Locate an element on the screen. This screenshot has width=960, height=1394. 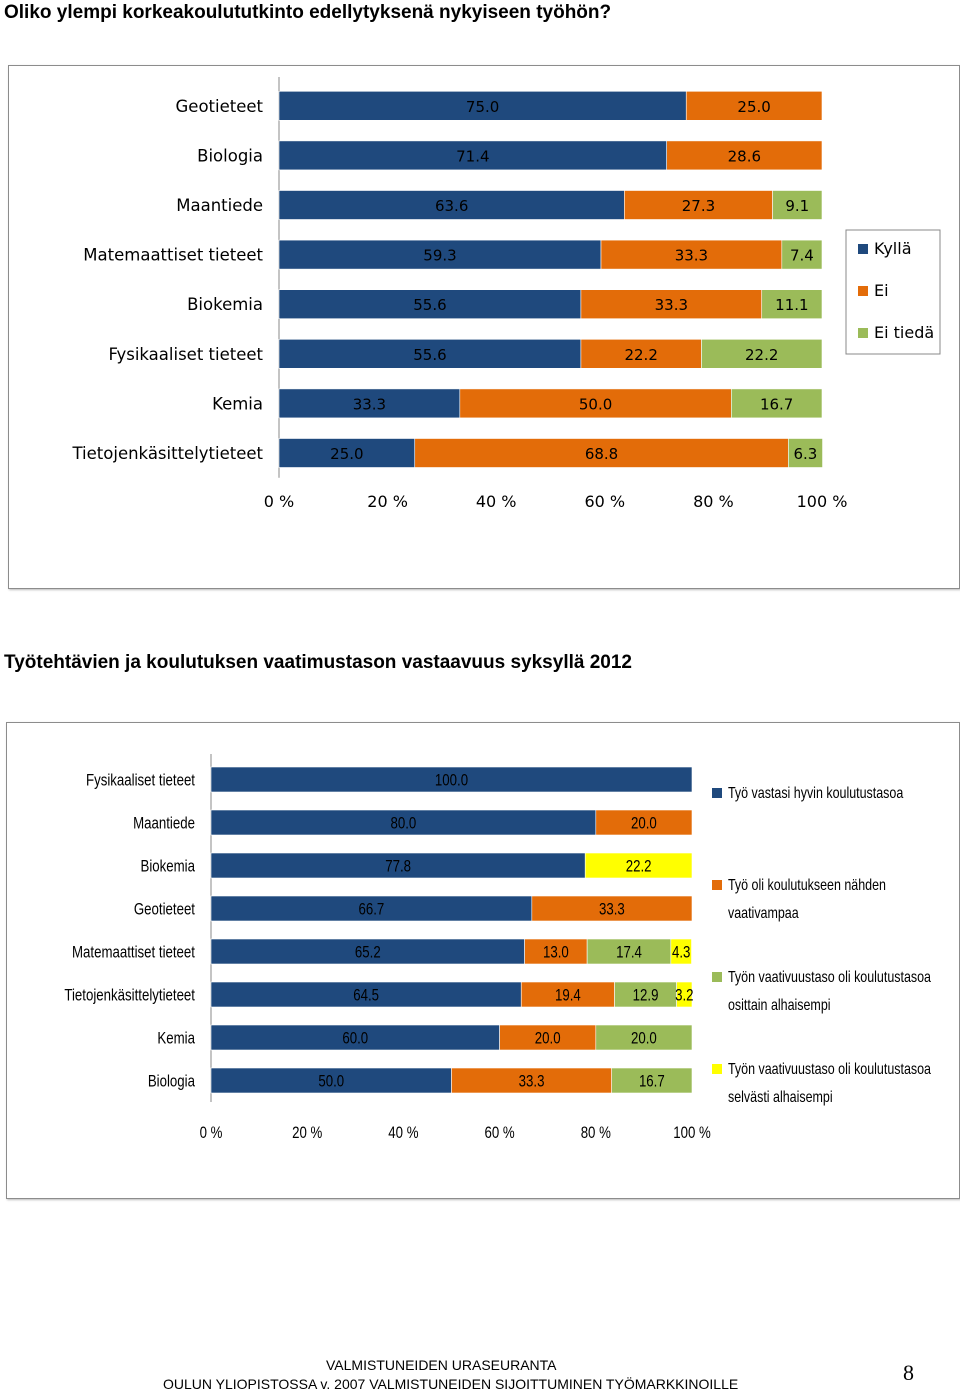
chart2-legend-label: osittain alhaisempi is located at coordinates (779, 1006).